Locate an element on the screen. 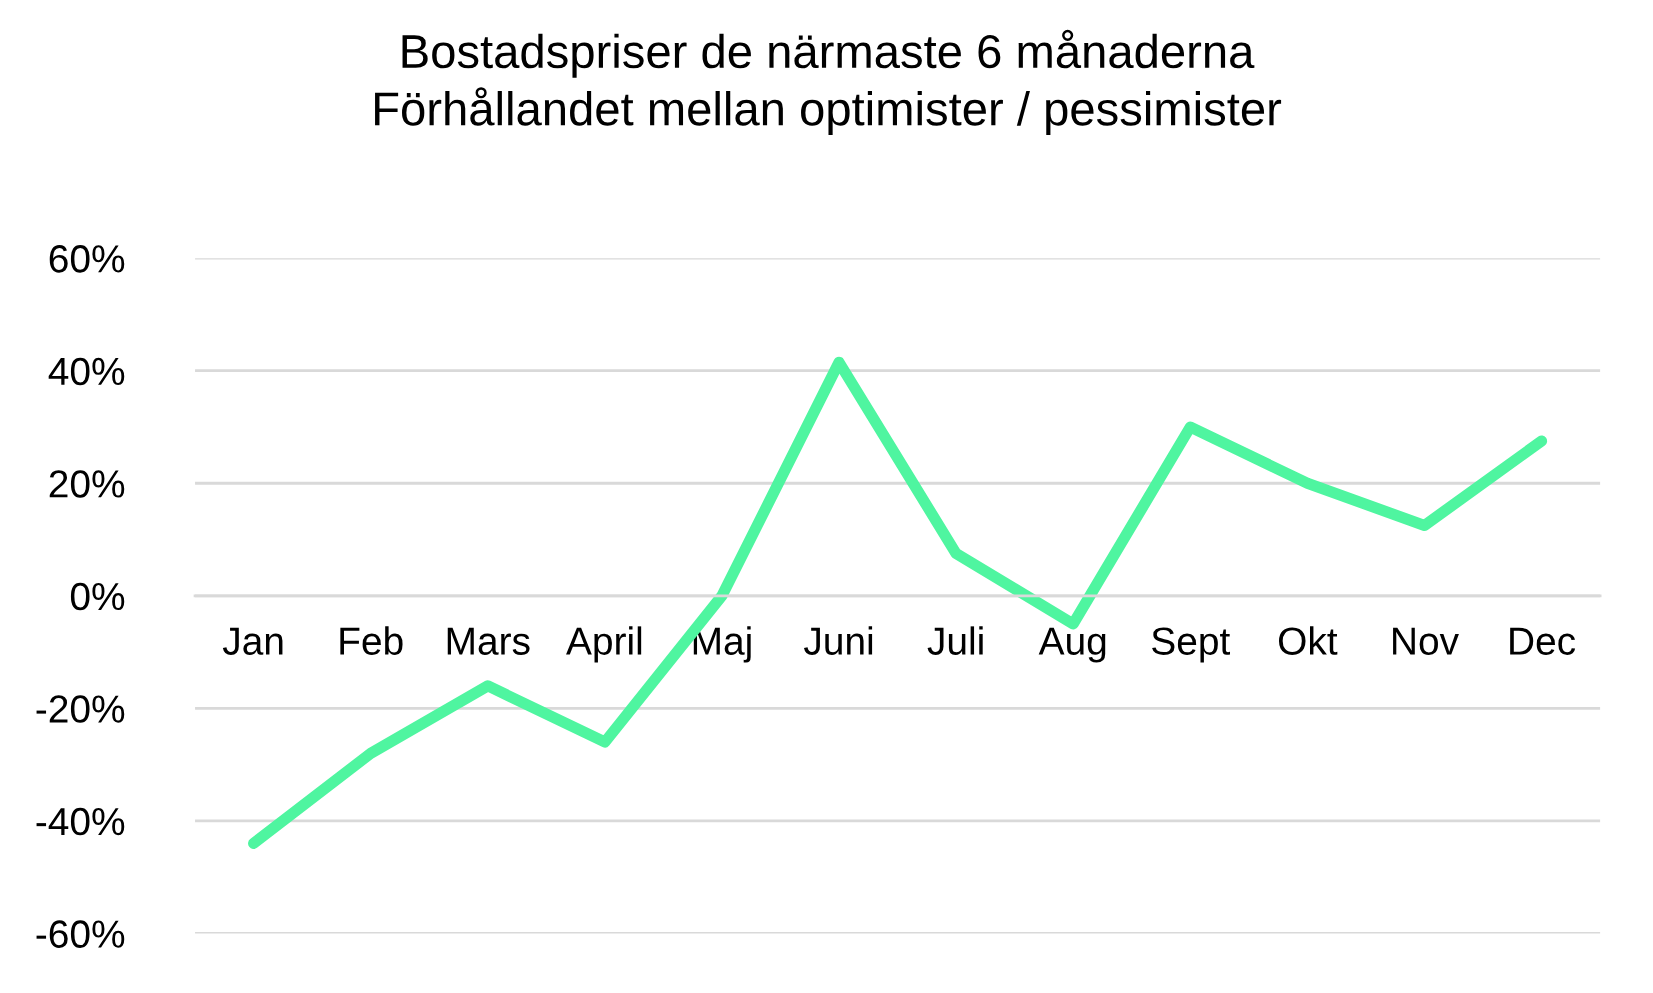  x-tick-label: Sept is located at coordinates (1191, 645).